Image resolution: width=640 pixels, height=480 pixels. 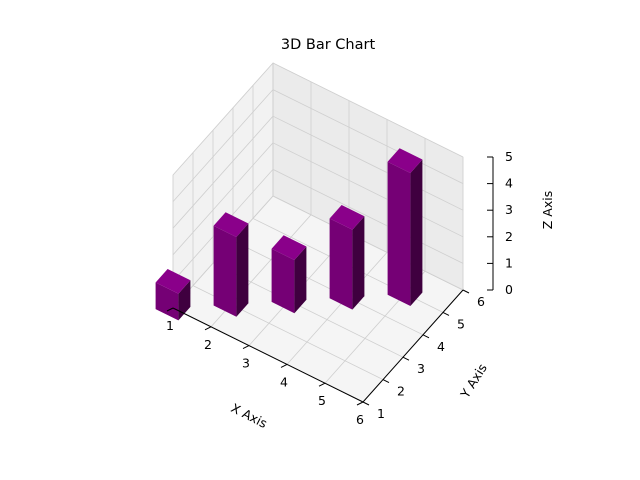 I want to click on x-tick-label: 6, so click(x=360, y=419).